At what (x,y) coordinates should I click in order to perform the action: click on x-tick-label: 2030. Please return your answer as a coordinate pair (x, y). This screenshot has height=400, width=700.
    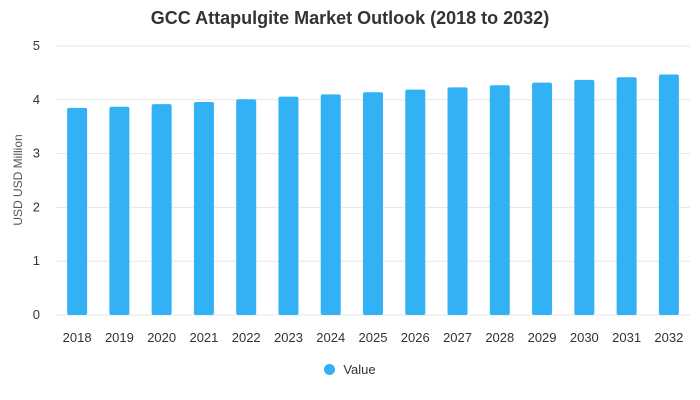
    Looking at the image, I should click on (584, 337).